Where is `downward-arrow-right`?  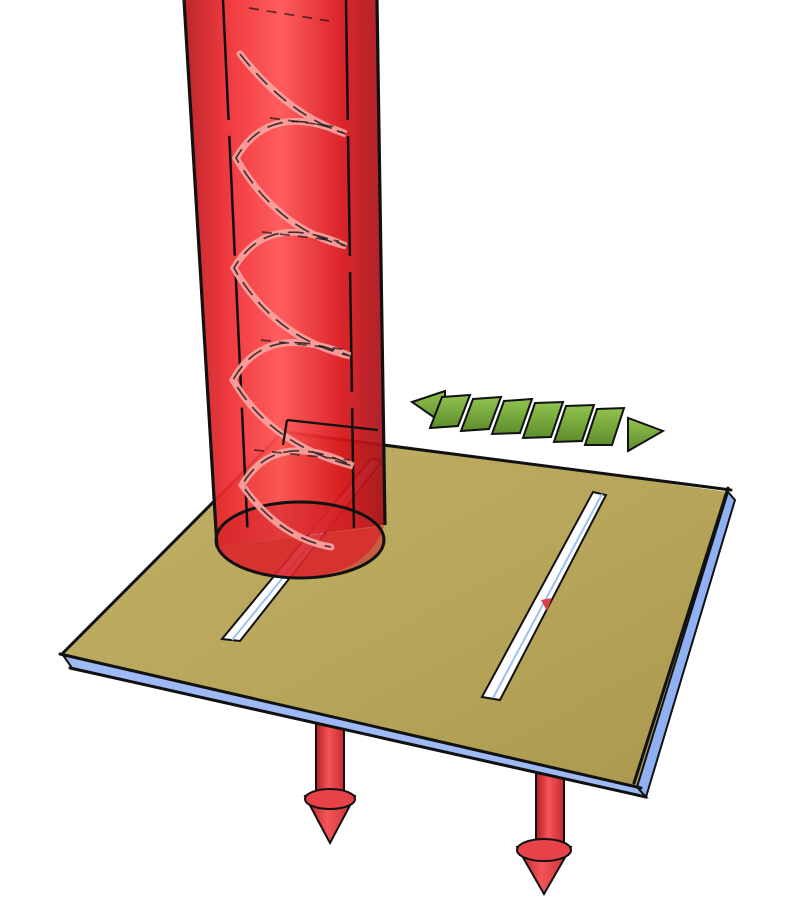 downward-arrow-right is located at coordinates (544, 830).